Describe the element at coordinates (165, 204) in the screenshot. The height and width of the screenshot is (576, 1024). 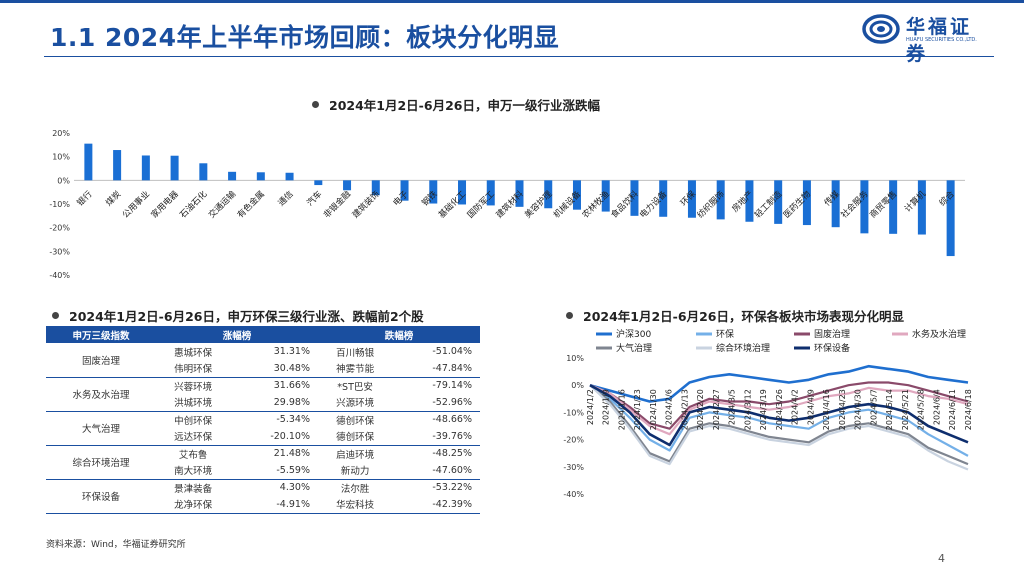
I see `bar-category-label: 家用电器` at that location.